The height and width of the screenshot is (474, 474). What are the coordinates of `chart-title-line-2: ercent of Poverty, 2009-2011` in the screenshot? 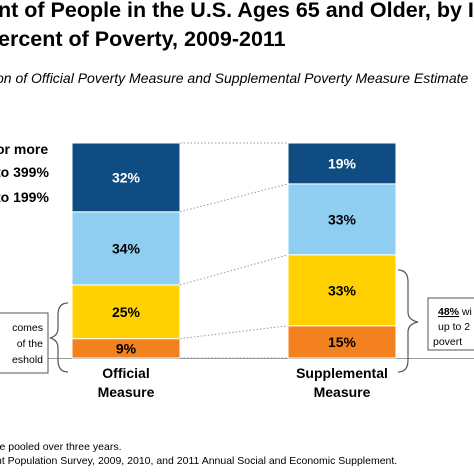 It's located at (143, 39).